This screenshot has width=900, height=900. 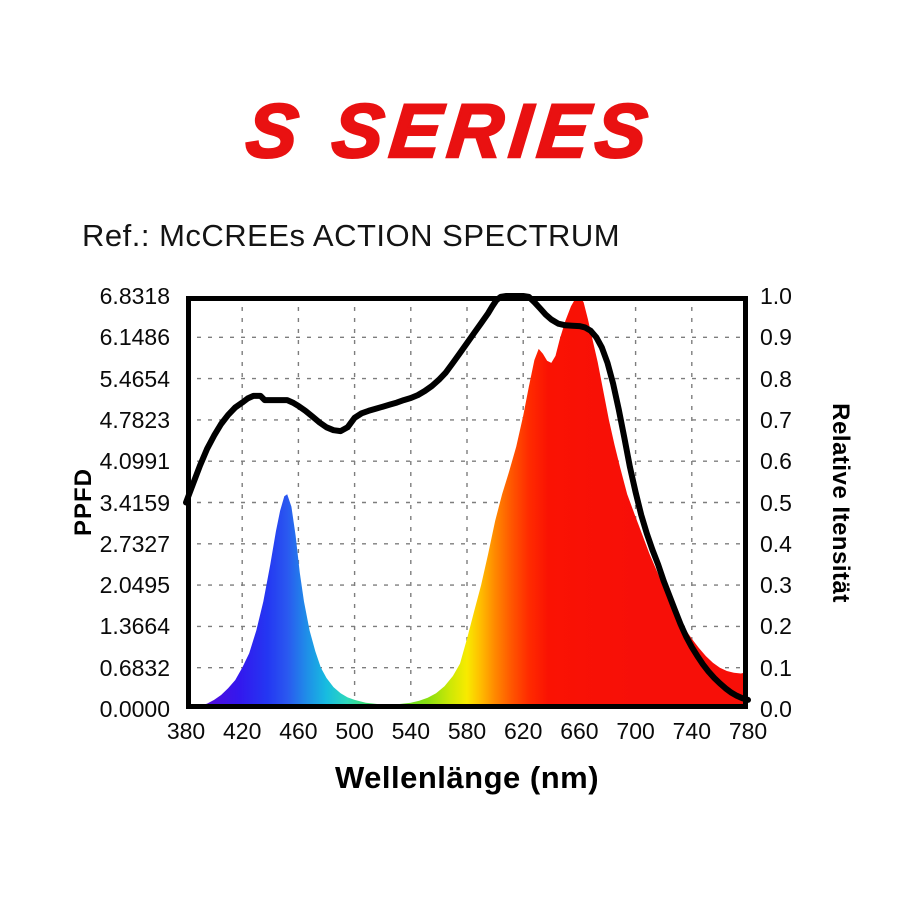 I want to click on tick-label: 0.0000, so click(x=134, y=709).